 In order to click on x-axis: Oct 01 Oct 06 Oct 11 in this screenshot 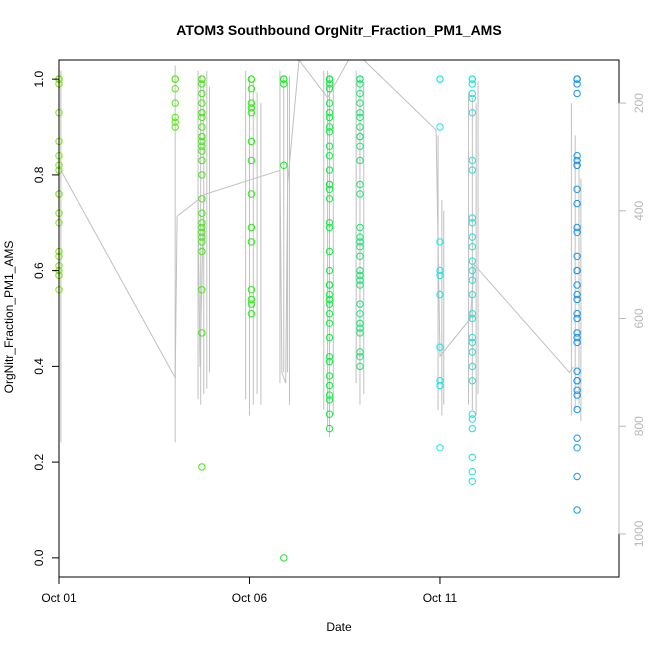, I will do `click(249, 590)`.